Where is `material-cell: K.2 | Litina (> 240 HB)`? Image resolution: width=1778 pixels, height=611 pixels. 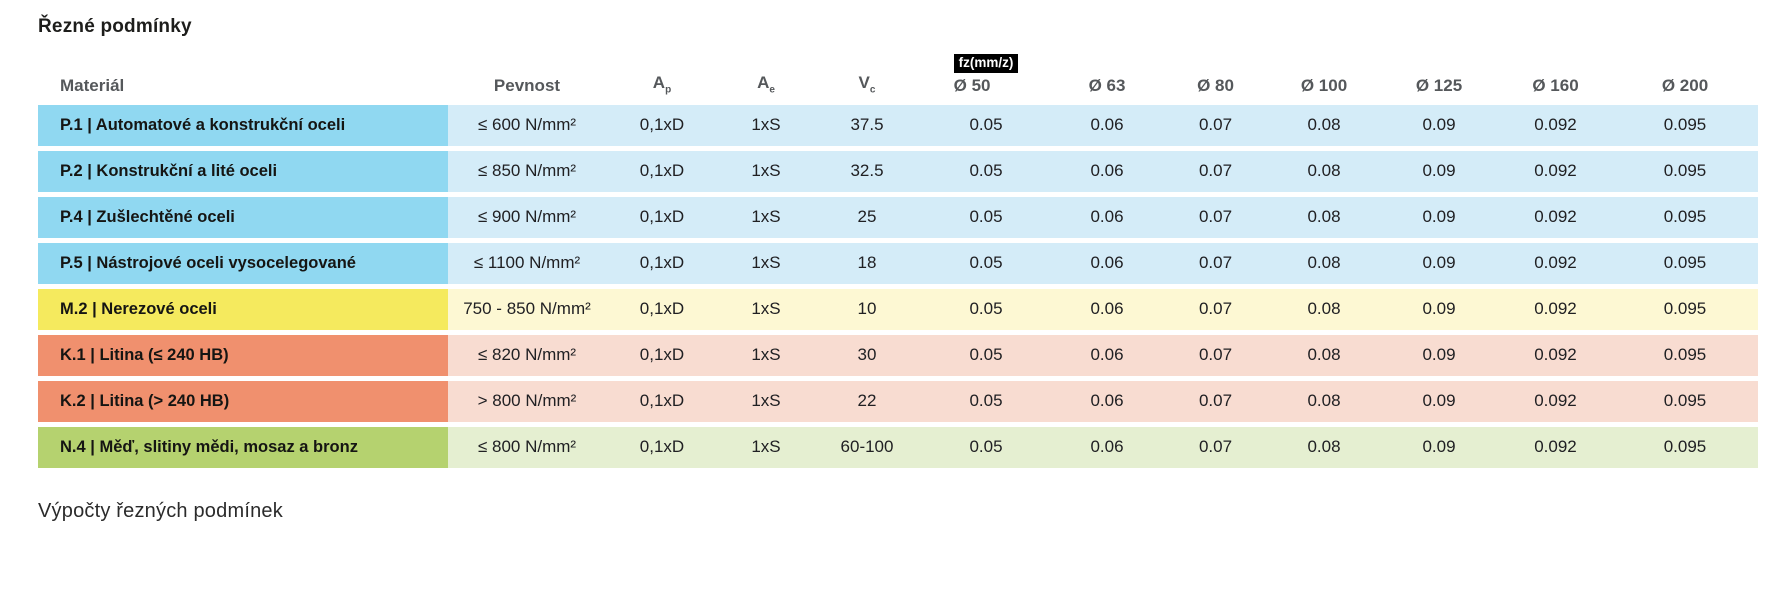
material-cell: K.2 | Litina (> 240 HB) is located at coordinates (243, 401).